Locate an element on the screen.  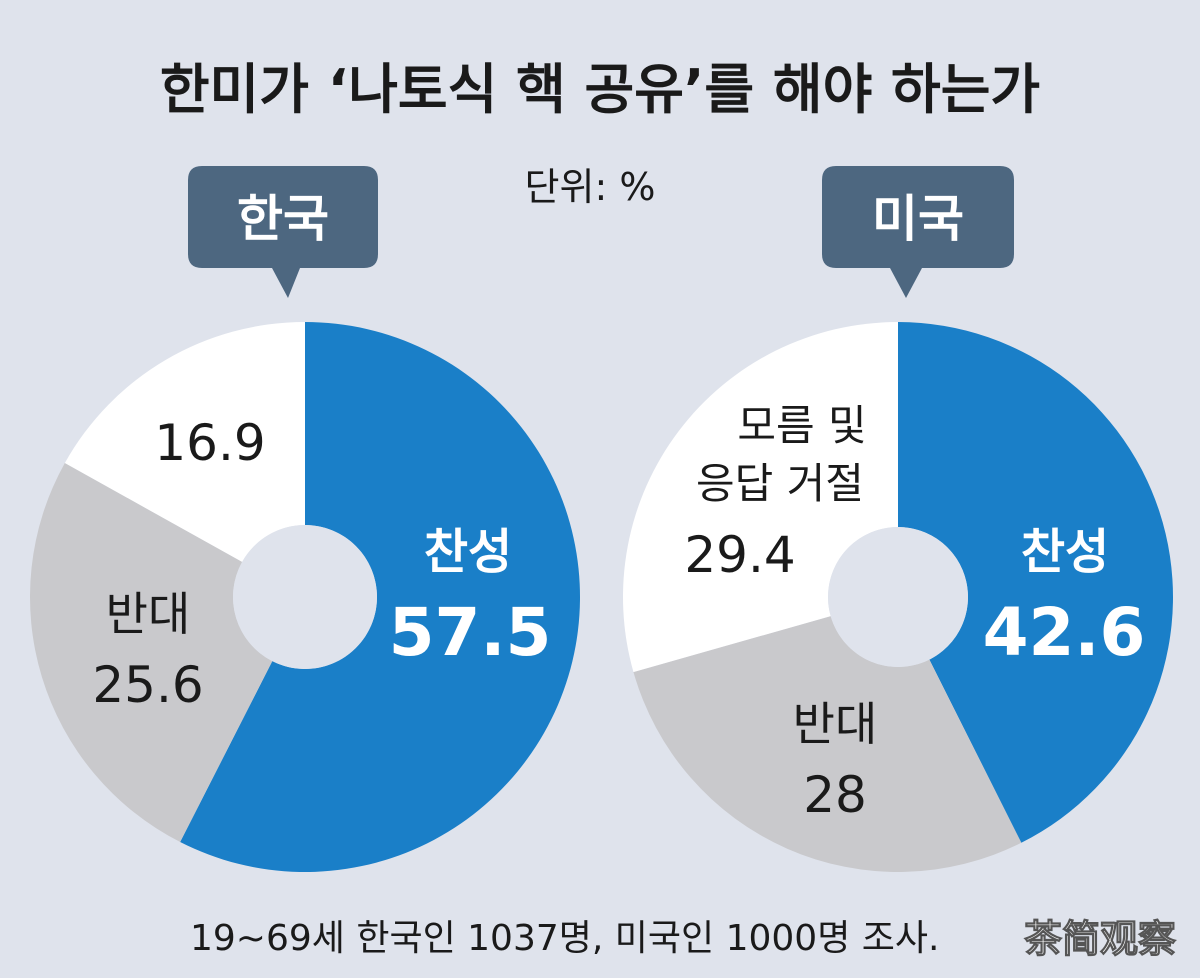
korea-title: 한국 is located at coordinates (283, 219).